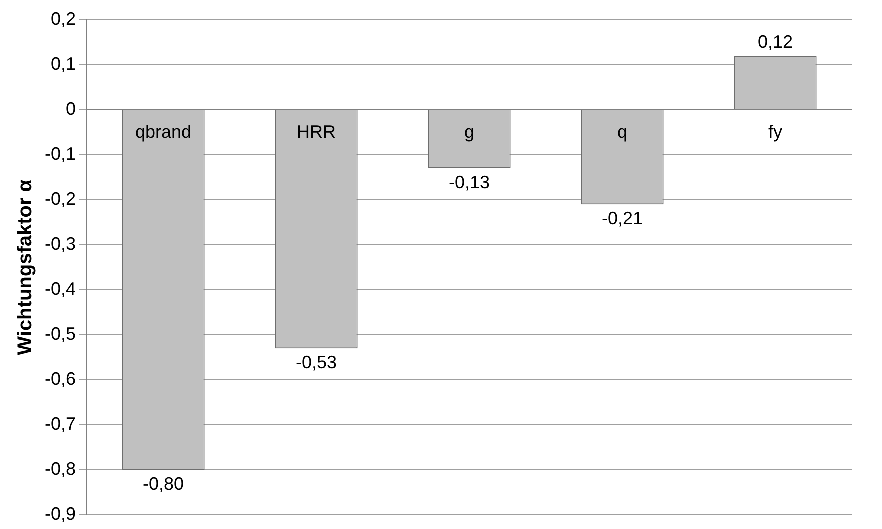 The image size is (882, 529). I want to click on y-tick-label: -0,9, so click(60, 514).